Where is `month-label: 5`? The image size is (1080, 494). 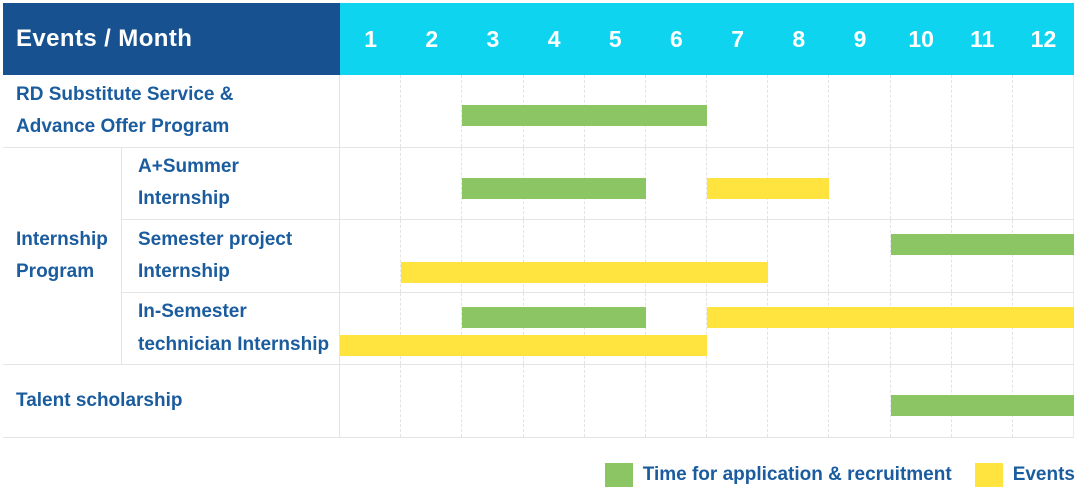 month-label: 5 is located at coordinates (615, 38).